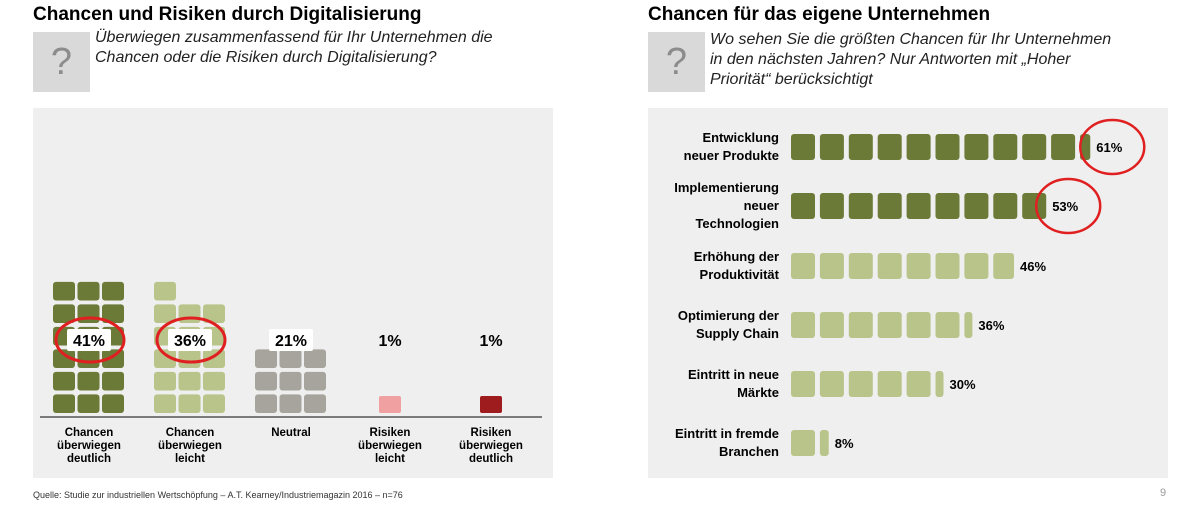 This screenshot has width=1200, height=514. Describe the element at coordinates (844, 443) in the screenshot. I see `data-label: 8%` at that location.